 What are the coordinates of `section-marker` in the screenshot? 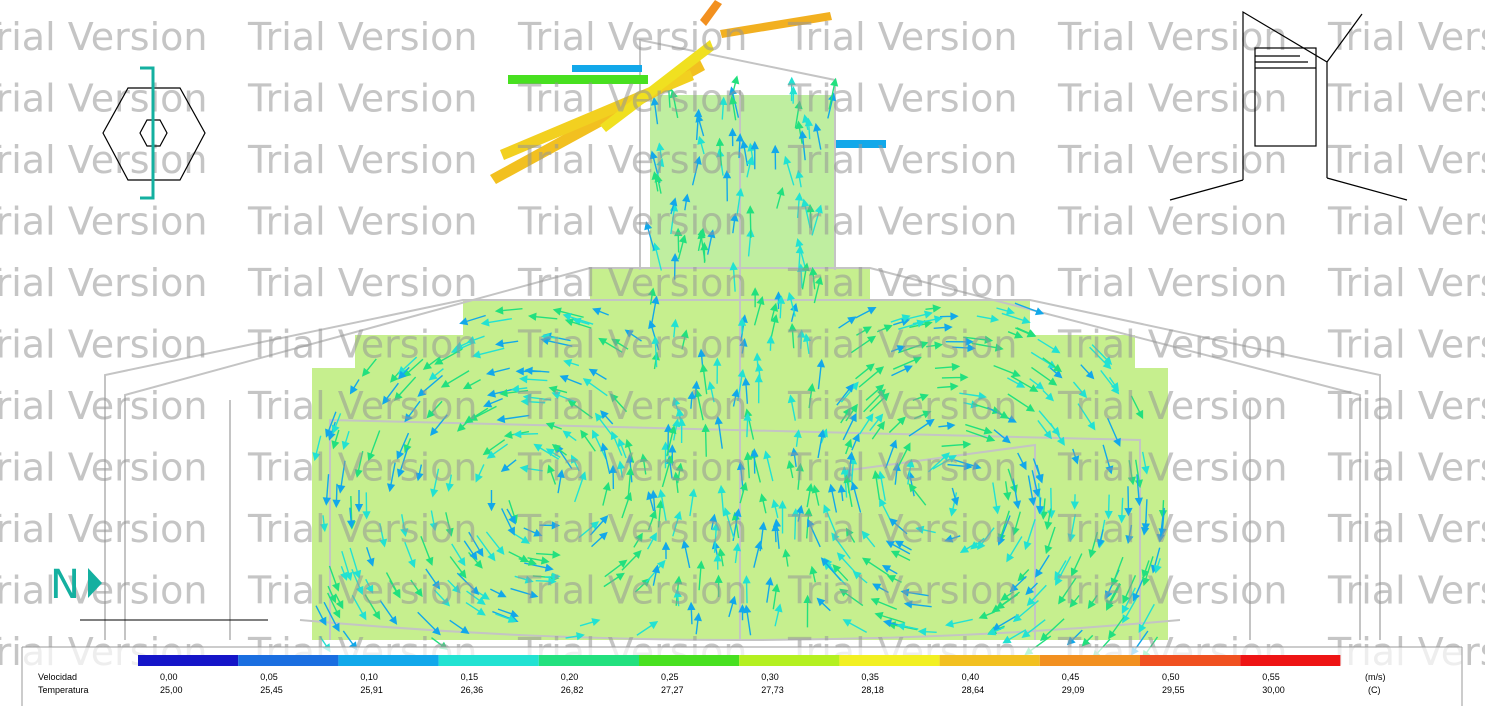 It's located at (147, 133).